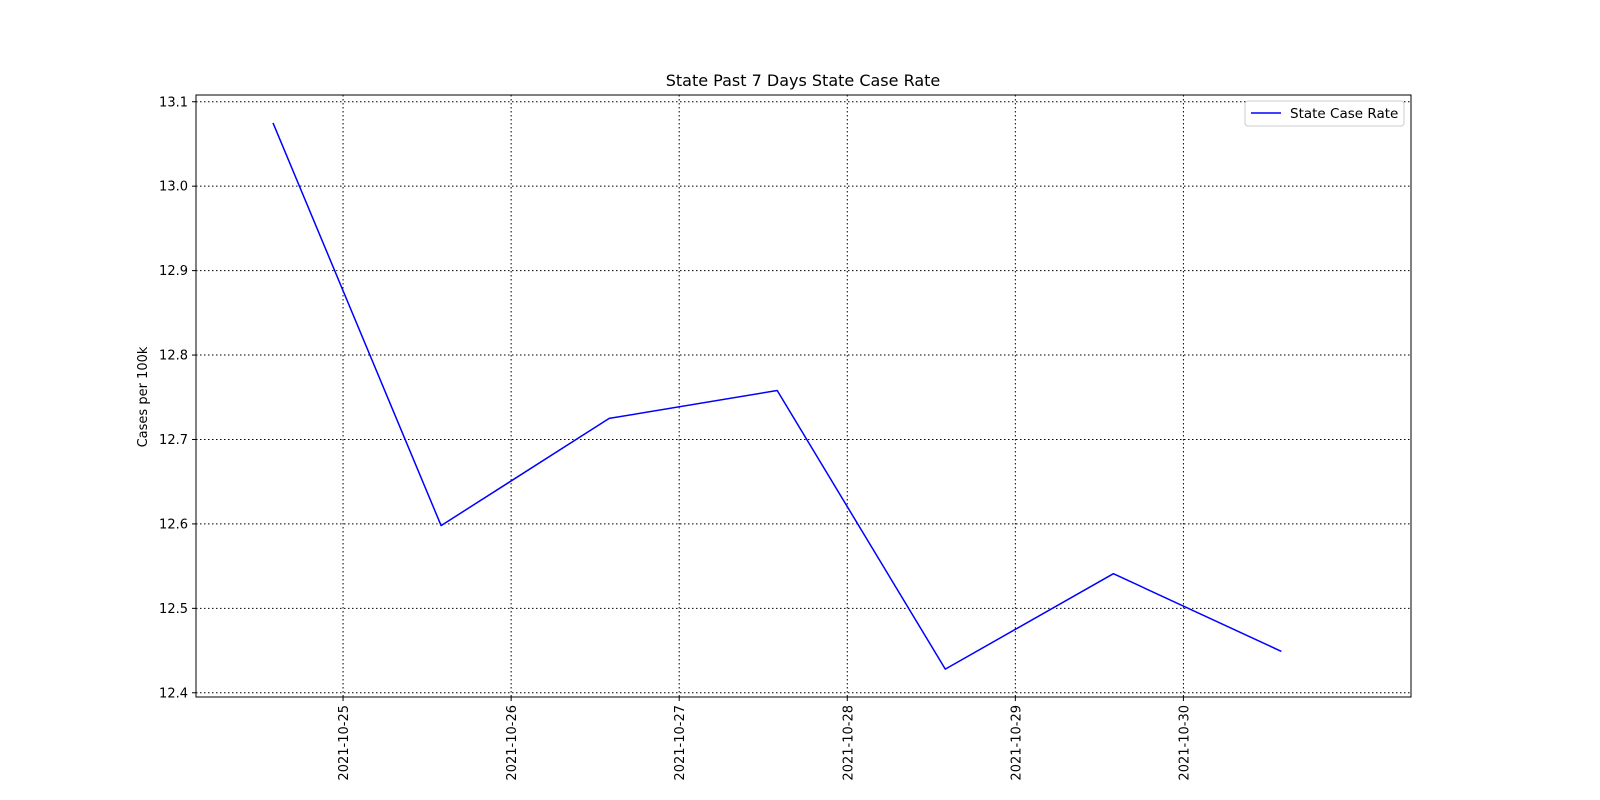 This screenshot has height=800, width=1600. I want to click on x-tick-label: 2021-10-28, so click(848, 743).